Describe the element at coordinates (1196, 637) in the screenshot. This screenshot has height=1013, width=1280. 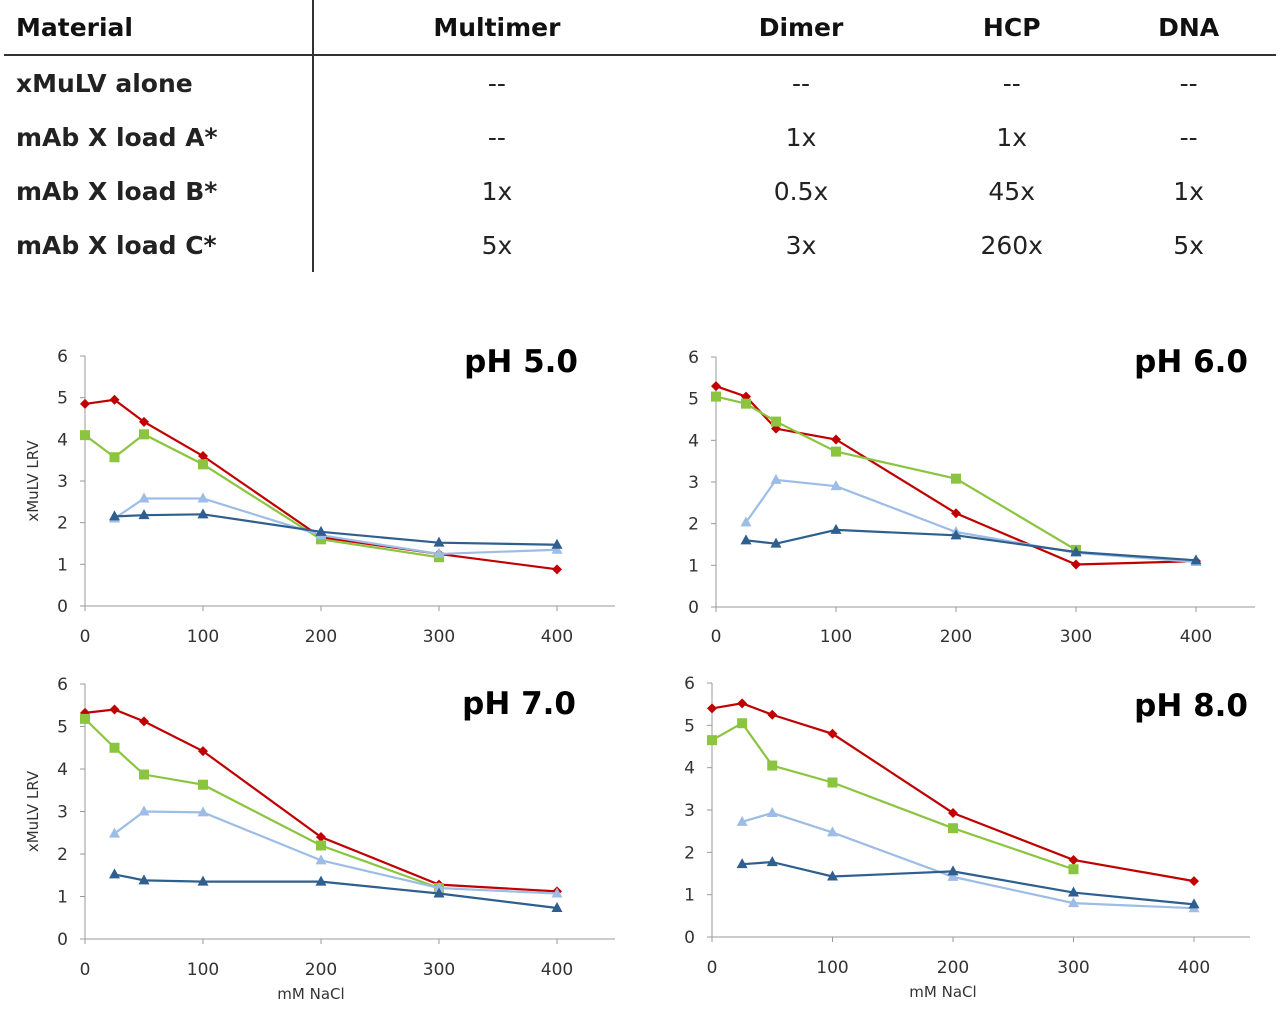
I see `x-tick-label: 400` at that location.